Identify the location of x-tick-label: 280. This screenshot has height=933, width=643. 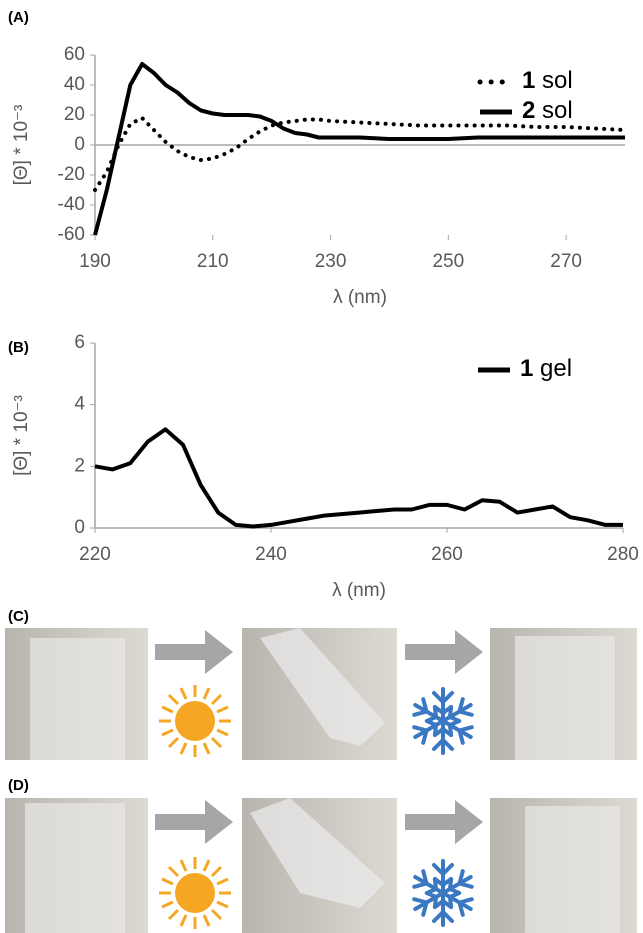
(623, 554).